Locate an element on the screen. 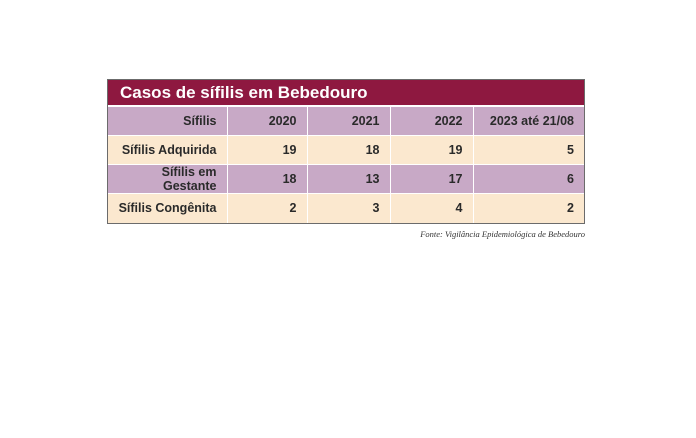  cell: 13 is located at coordinates (348, 179).